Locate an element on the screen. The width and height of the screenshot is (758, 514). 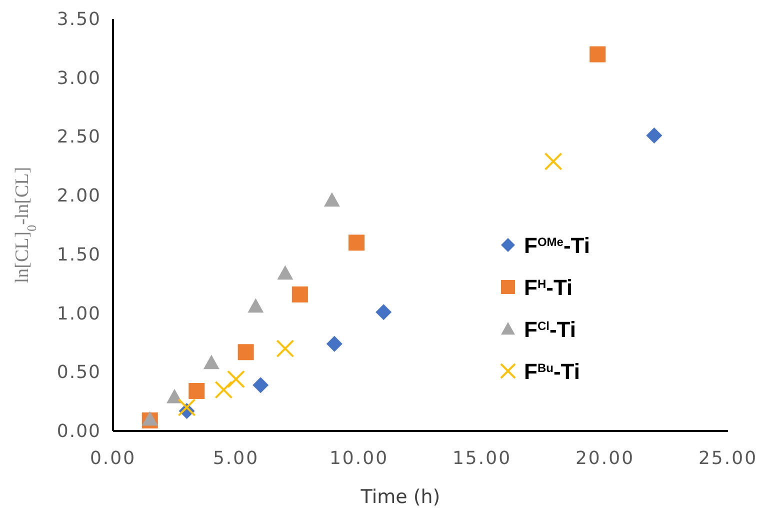
x-tick-label: 0.00 is located at coordinates (113, 458).